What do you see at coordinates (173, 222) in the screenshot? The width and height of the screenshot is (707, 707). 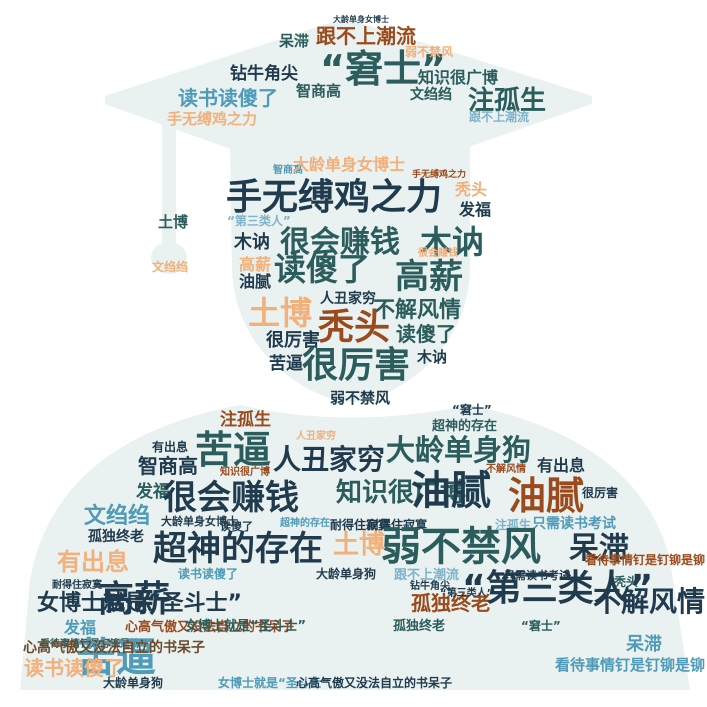 I see `cloud-word: 土博` at bounding box center [173, 222].